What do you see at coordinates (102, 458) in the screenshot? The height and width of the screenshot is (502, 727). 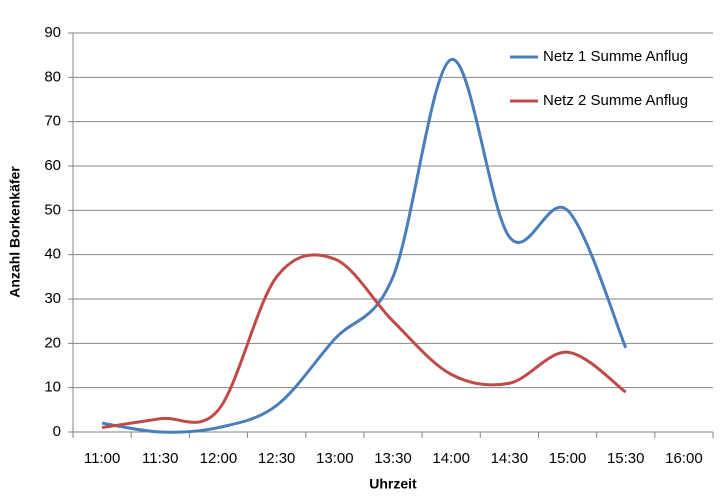 I see `x-tick-label: 11:00` at bounding box center [102, 458].